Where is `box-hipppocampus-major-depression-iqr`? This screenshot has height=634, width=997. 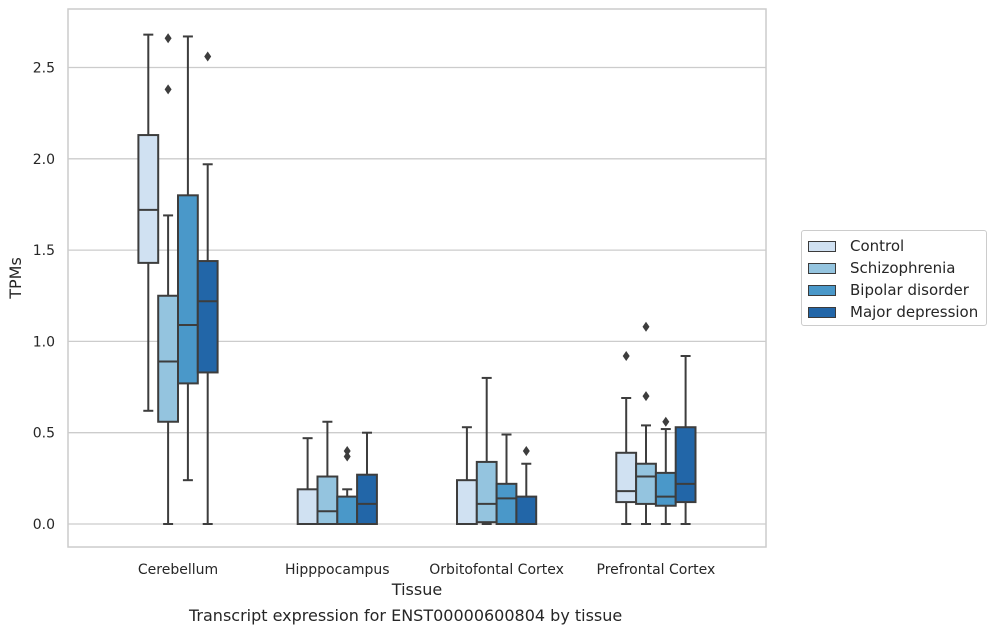 box-hipppocampus-major-depression-iqr is located at coordinates (367, 499).